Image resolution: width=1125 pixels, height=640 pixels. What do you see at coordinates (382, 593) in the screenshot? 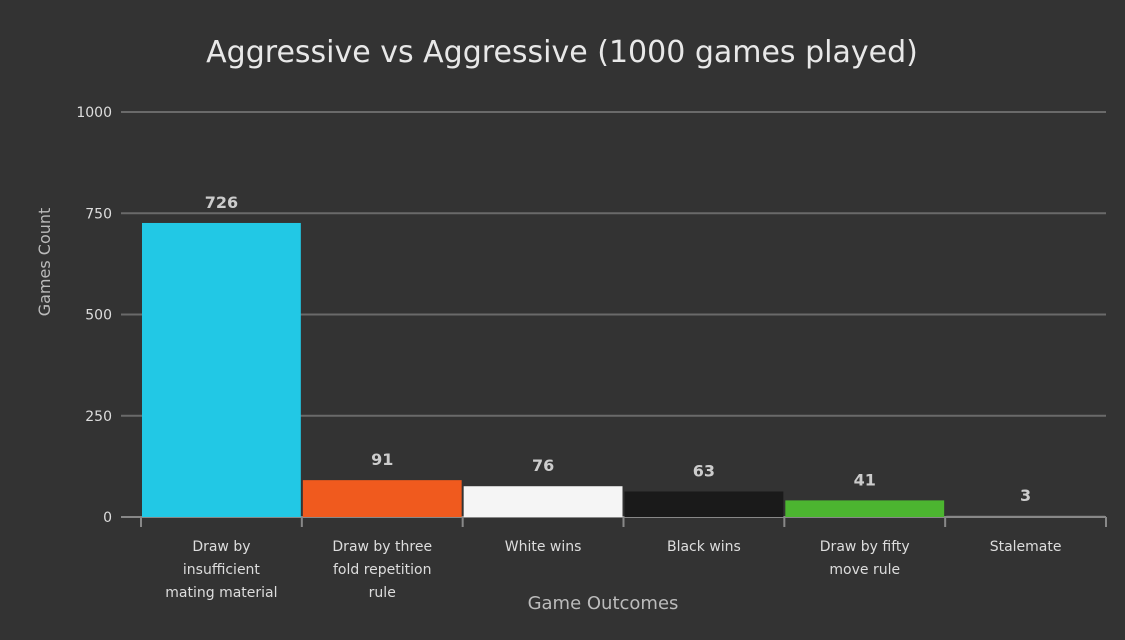
I see `x-tick-label: rule` at bounding box center [382, 593].